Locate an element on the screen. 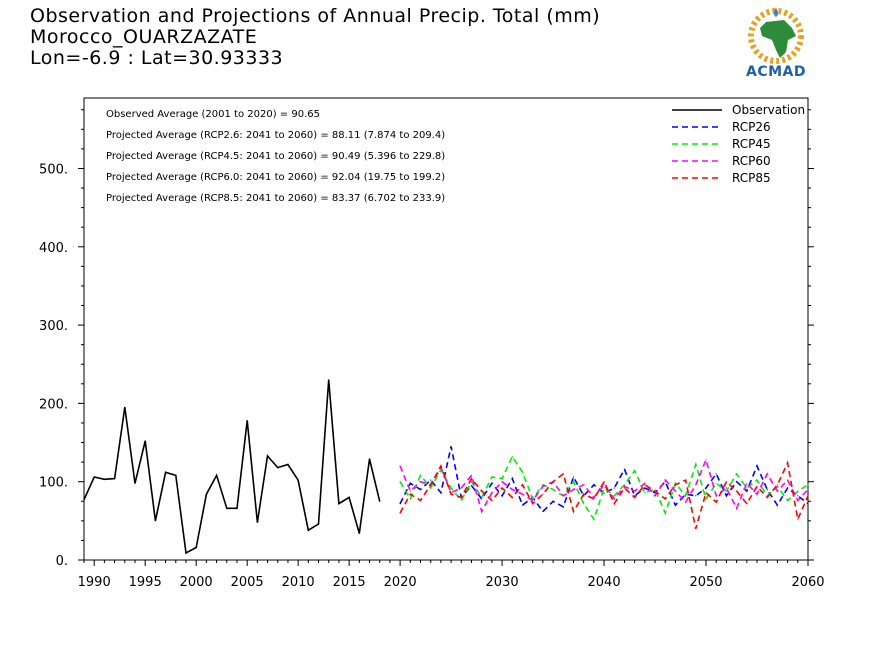  x-tick-label: 2015 is located at coordinates (349, 582).